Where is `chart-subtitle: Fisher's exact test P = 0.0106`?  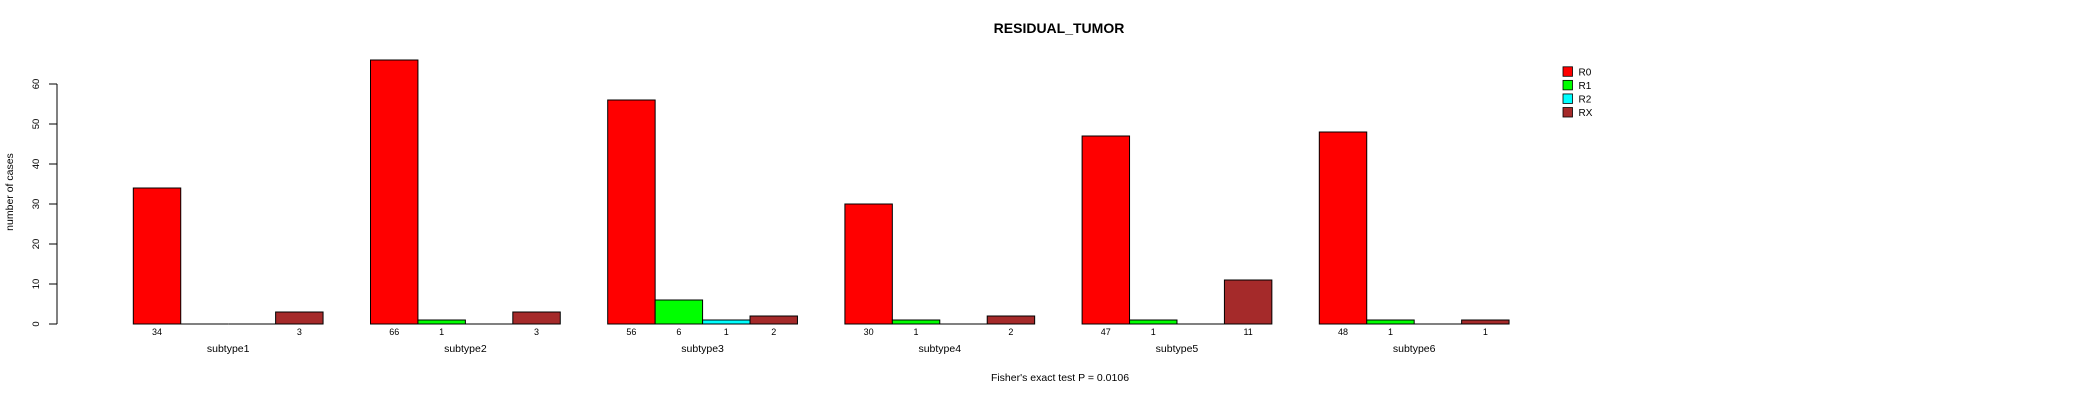 chart-subtitle: Fisher's exact test P = 0.0106 is located at coordinates (1060, 378).